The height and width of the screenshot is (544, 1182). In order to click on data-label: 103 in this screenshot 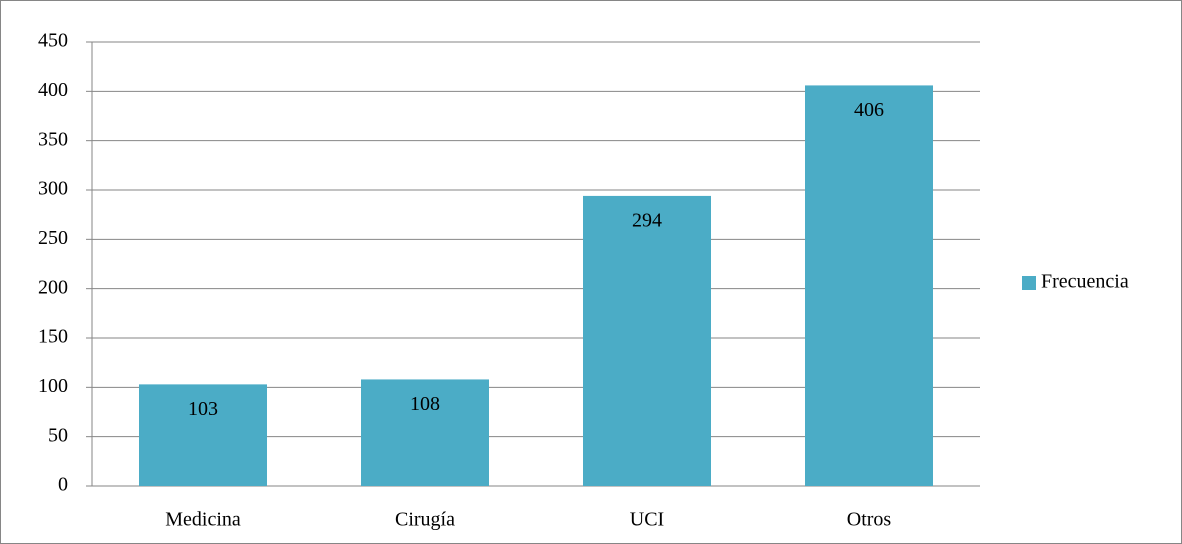, I will do `click(203, 409)`.